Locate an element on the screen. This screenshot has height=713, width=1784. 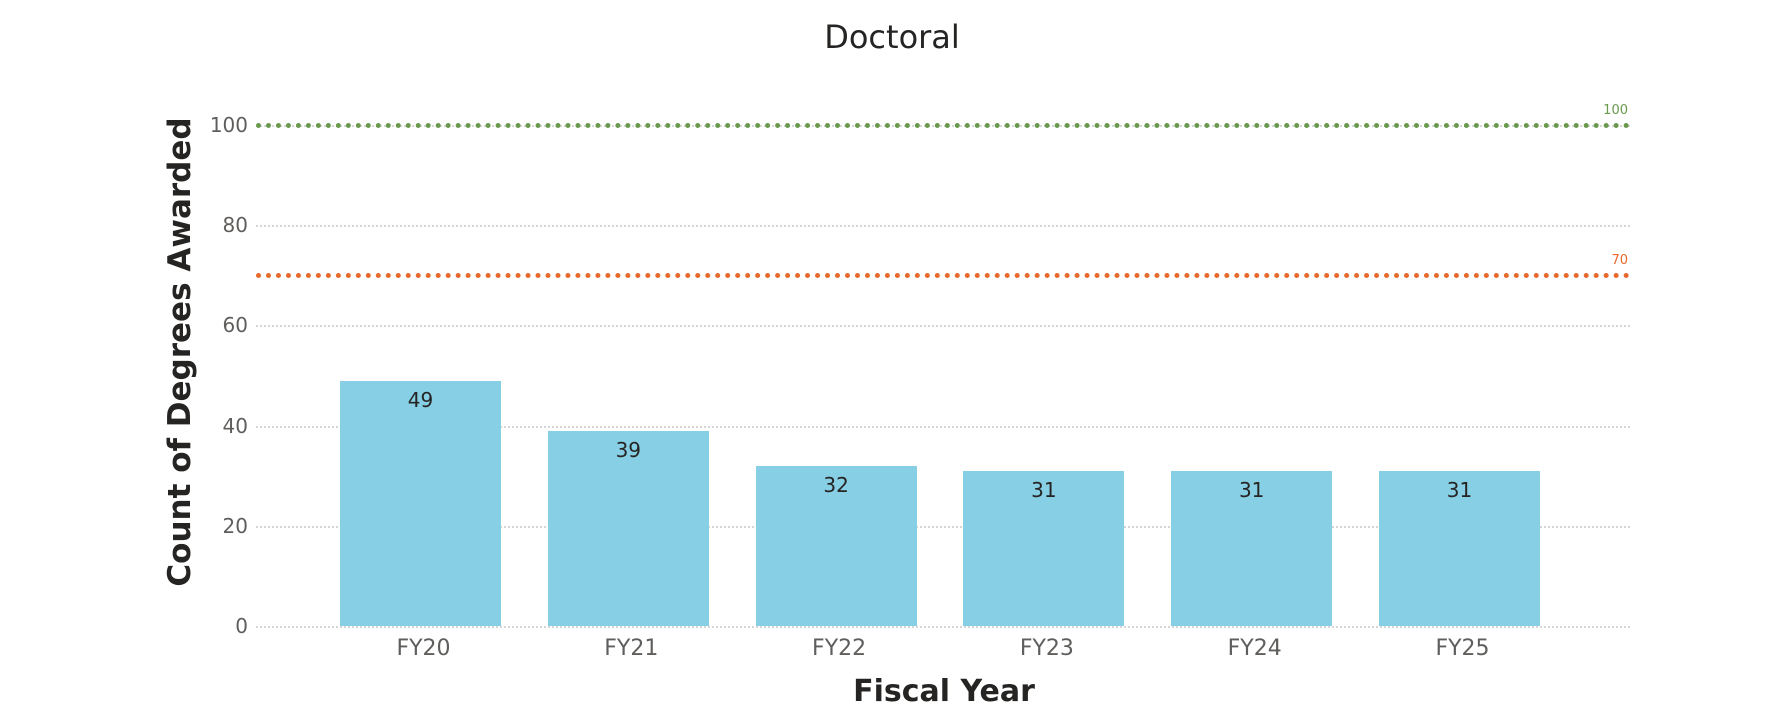
x-tick-label: FY22 is located at coordinates (839, 648).